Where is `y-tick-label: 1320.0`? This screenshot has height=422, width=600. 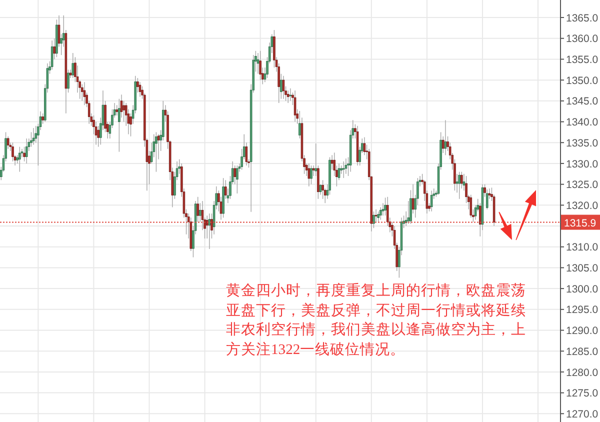
y-tick-label: 1320.0 is located at coordinates (582, 206).